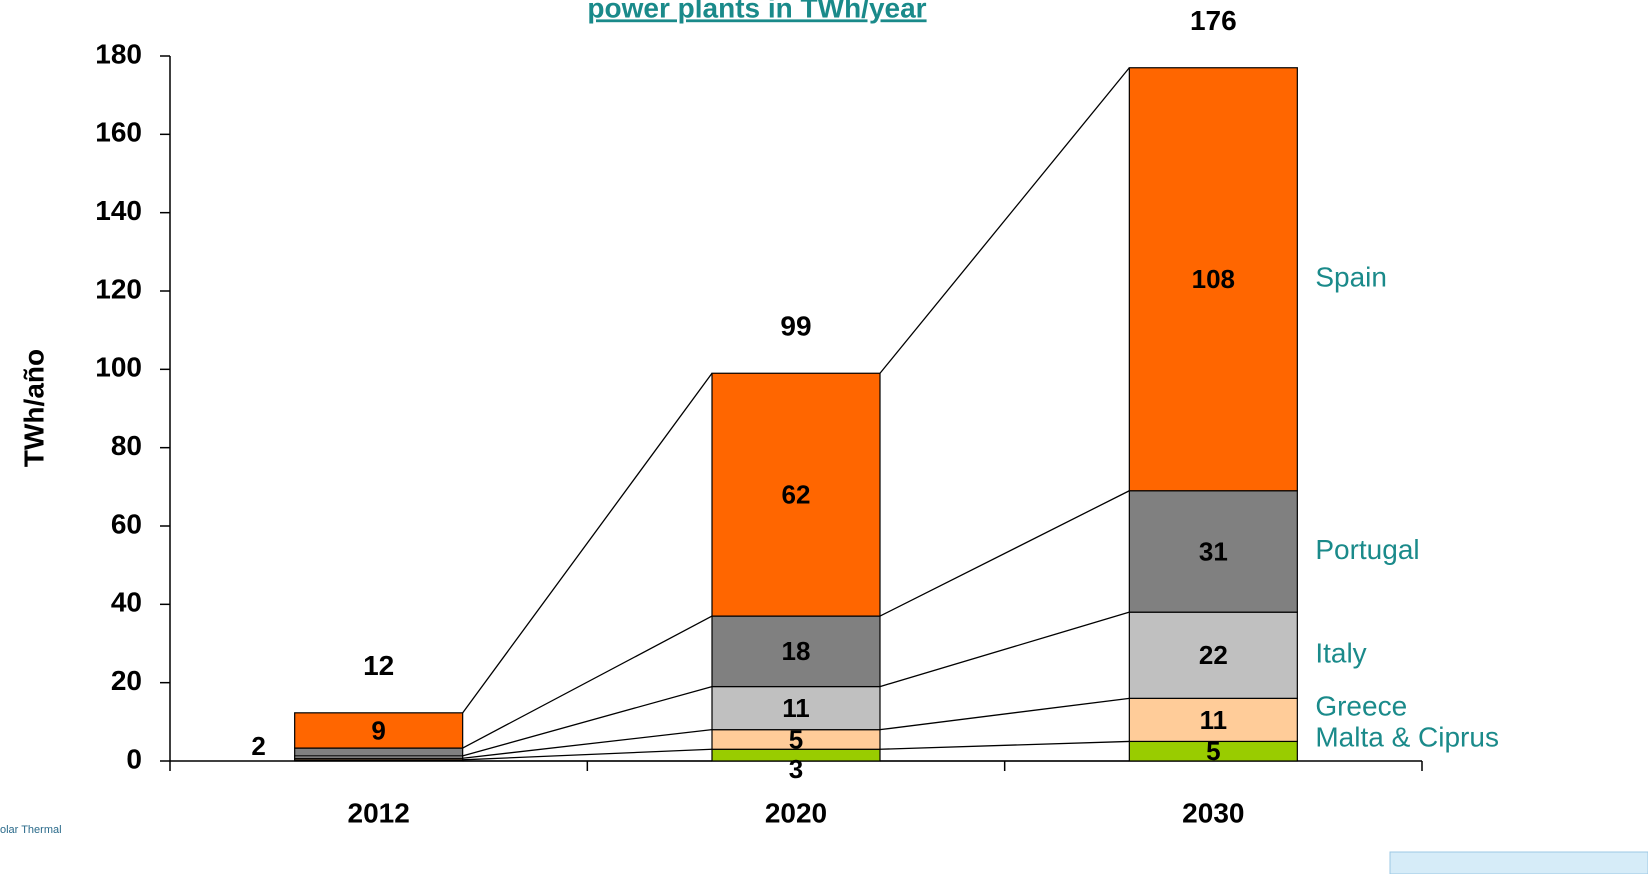 This screenshot has width=1648, height=874. Describe the element at coordinates (796, 812) in the screenshot. I see `x-tick-label: 2020` at that location.